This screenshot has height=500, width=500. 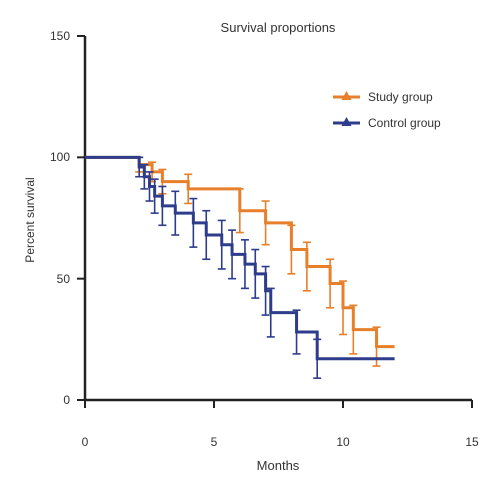 What do you see at coordinates (30, 219) in the screenshot?
I see `y-axis-label: Percent survival` at bounding box center [30, 219].